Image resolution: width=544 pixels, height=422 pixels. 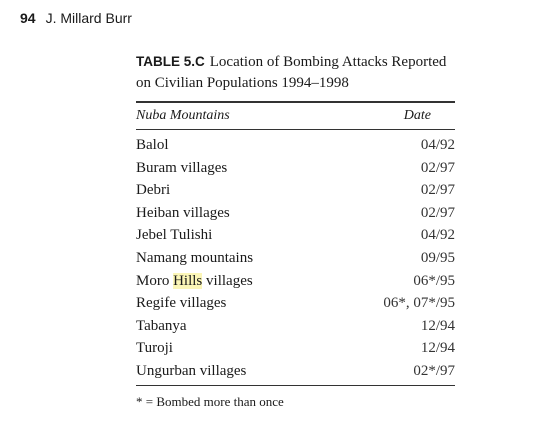 What do you see at coordinates (174, 235) in the screenshot?
I see `row-place: Jebel Tulishi` at bounding box center [174, 235].